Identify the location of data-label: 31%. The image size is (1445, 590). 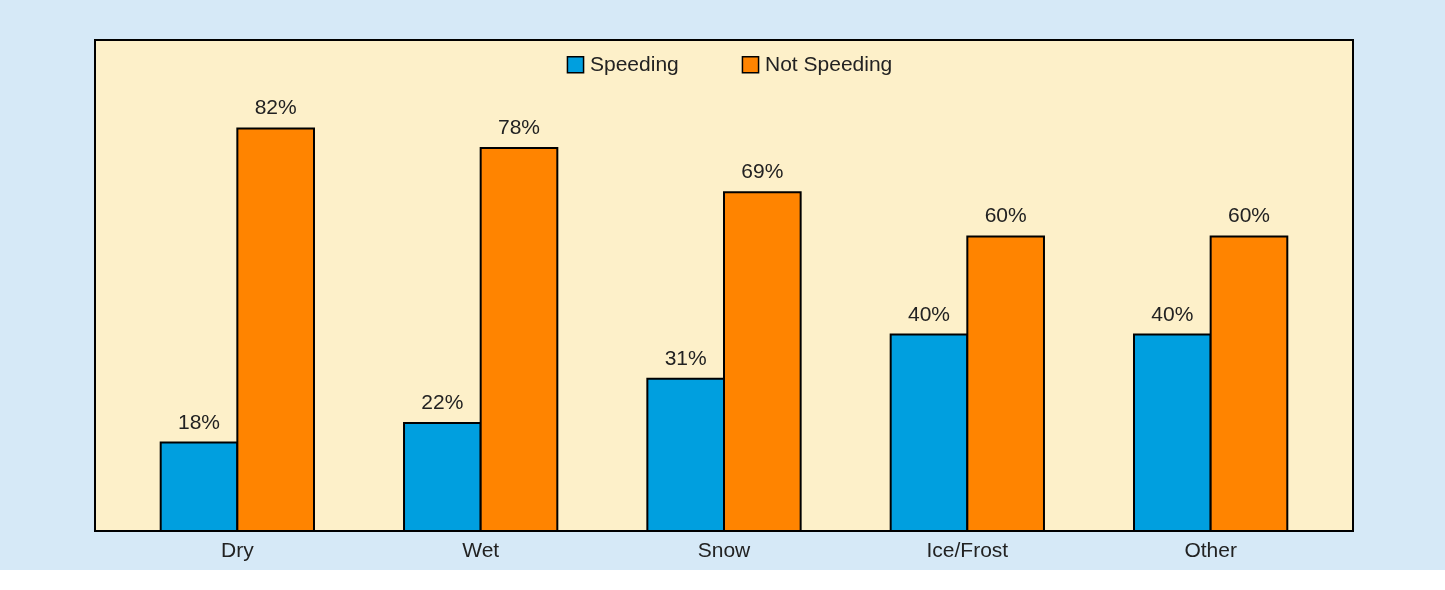
(685, 357).